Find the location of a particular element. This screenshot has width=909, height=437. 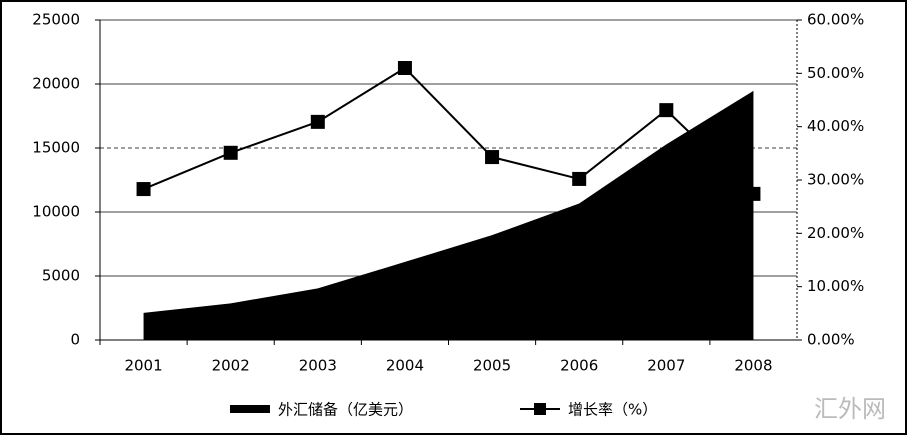

y-tick-label: 0 is located at coordinates (75, 340).